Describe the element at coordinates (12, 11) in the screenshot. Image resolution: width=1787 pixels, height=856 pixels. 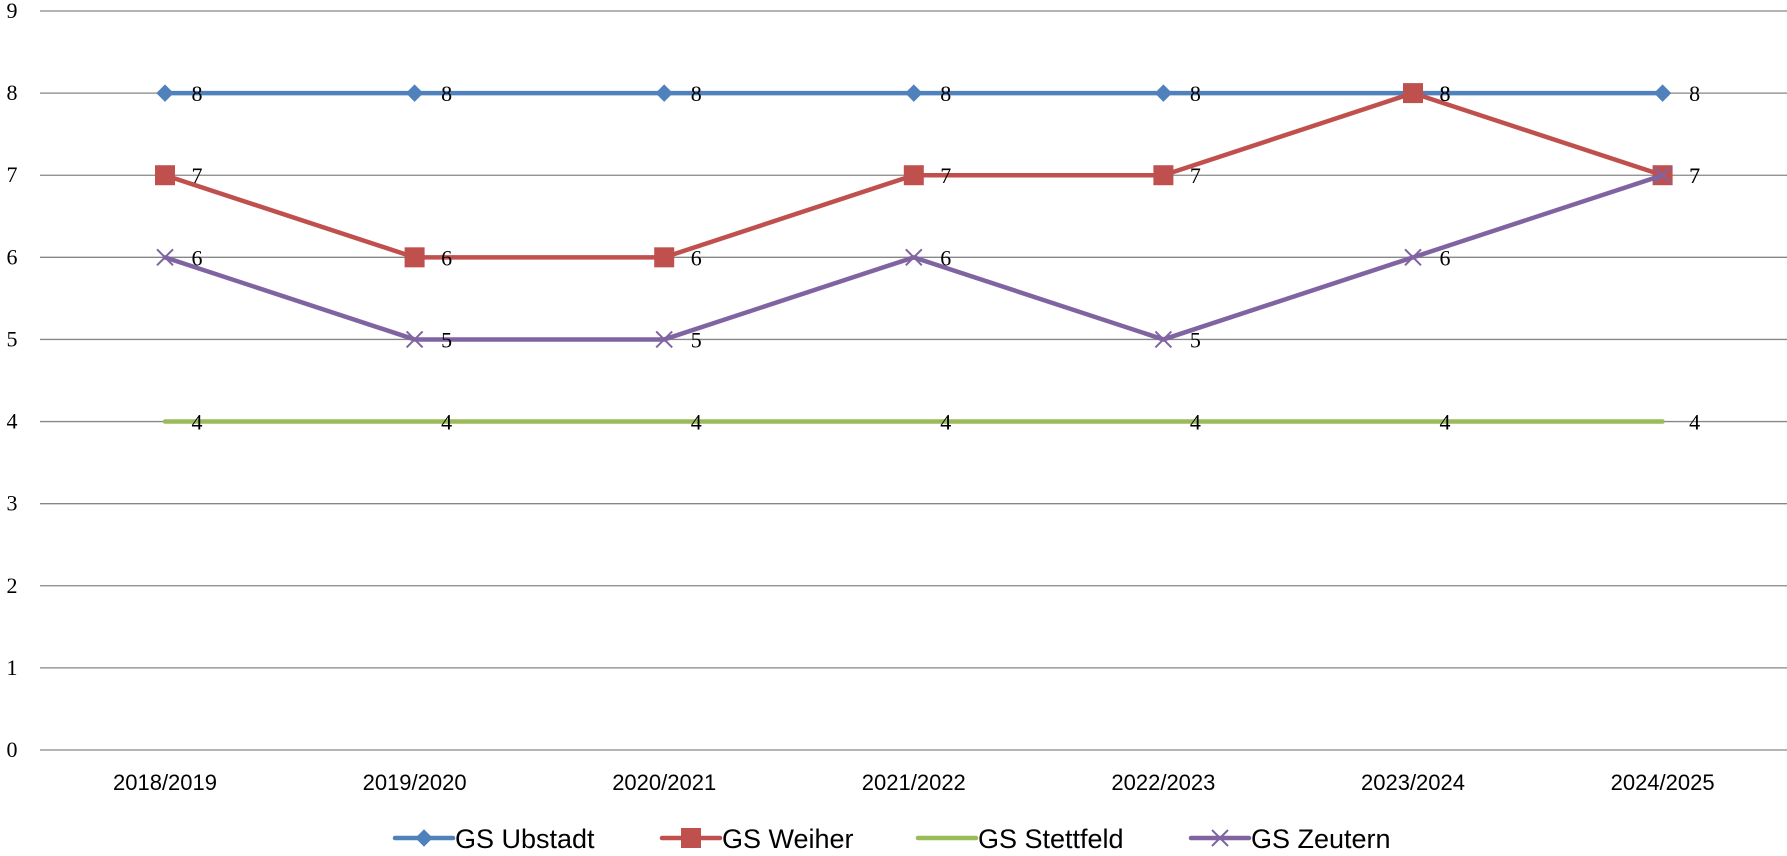
I see `y-tick-label: 9` at that location.